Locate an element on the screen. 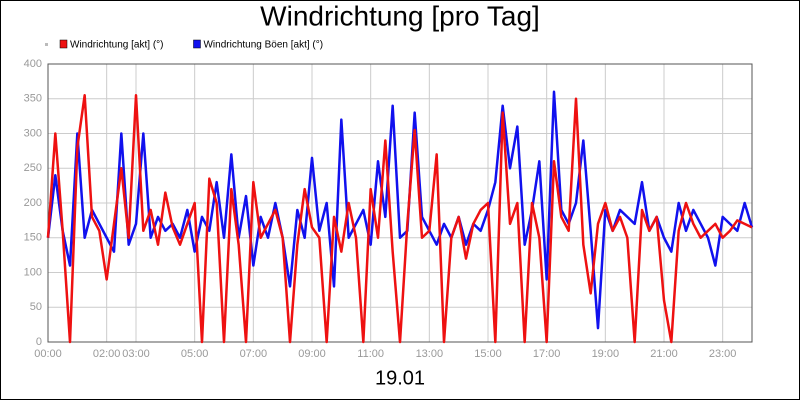 The width and height of the screenshot is (800, 400). y-tick-label: 0 is located at coordinates (39, 342).